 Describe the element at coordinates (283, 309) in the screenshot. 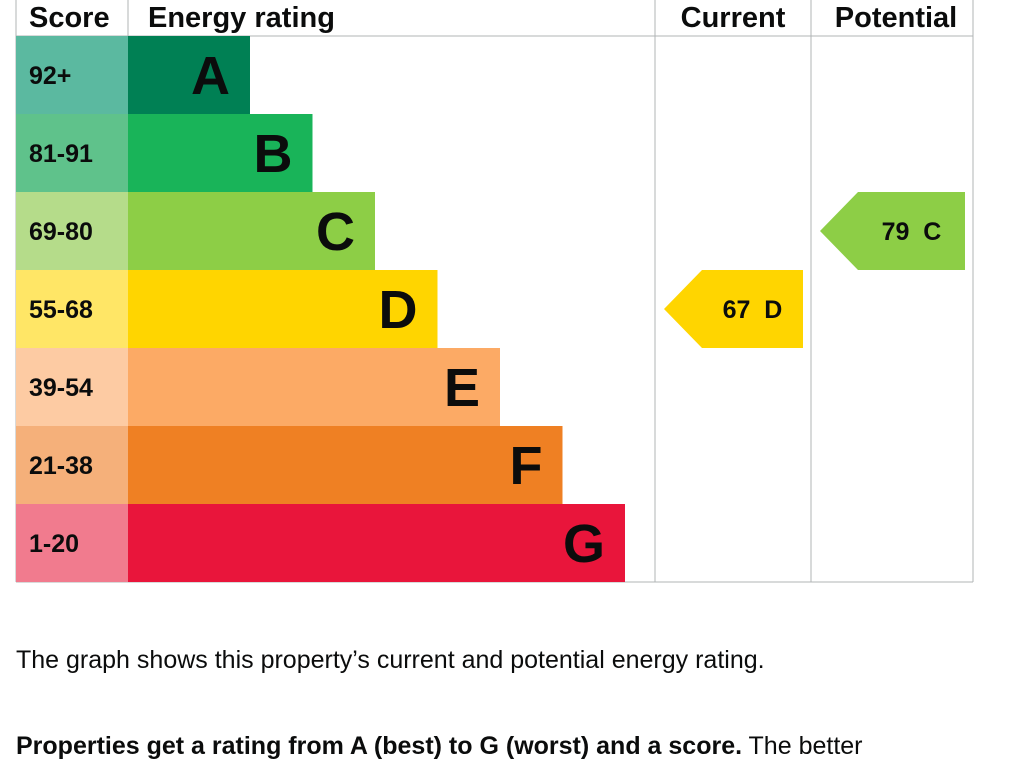

I see `rating-bar-d` at that location.